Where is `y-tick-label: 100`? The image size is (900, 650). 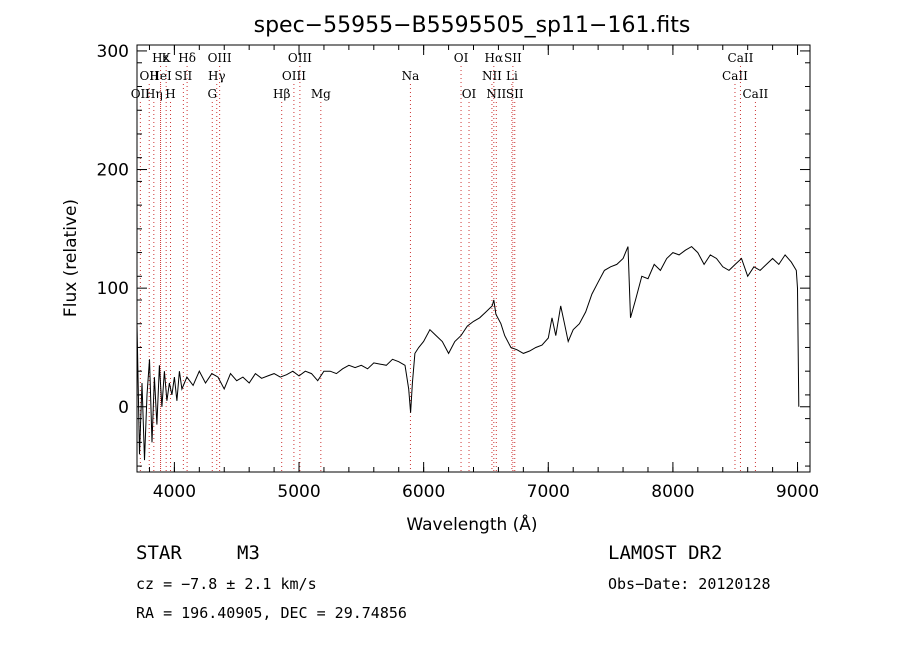
y-tick-label: 100 is located at coordinates (113, 289).